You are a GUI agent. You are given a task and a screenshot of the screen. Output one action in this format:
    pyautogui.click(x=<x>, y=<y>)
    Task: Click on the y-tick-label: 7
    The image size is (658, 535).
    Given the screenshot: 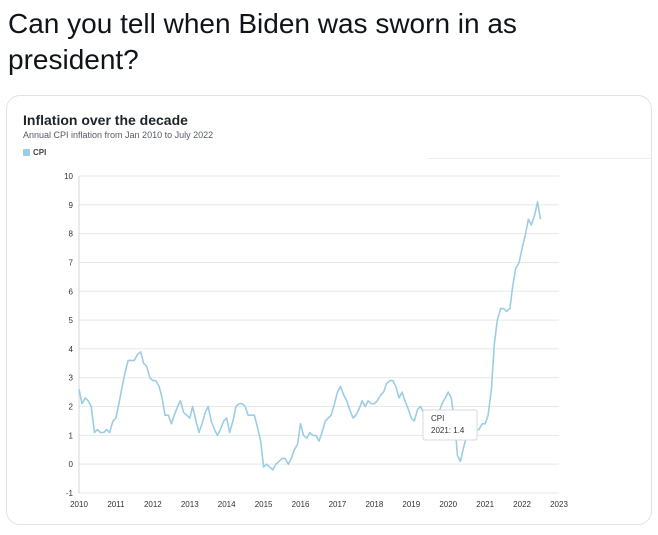 What is the action you would take?
    pyautogui.click(x=71, y=262)
    